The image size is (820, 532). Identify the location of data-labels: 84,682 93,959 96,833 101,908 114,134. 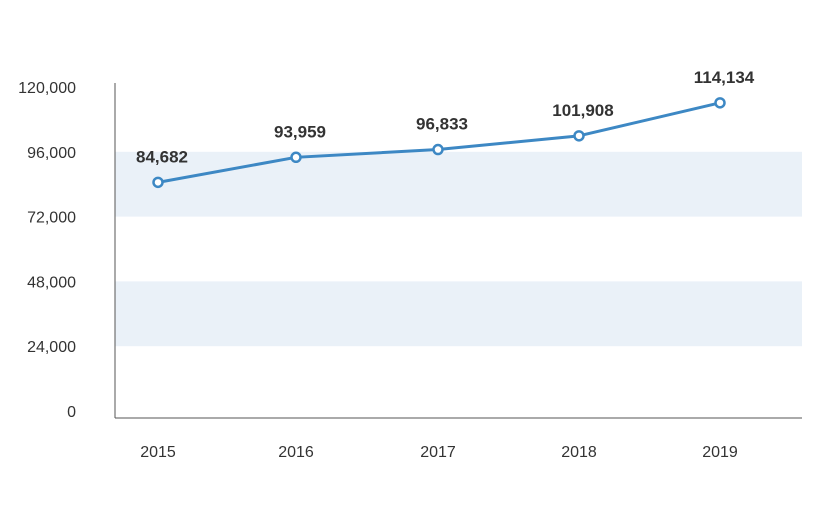
(445, 117).